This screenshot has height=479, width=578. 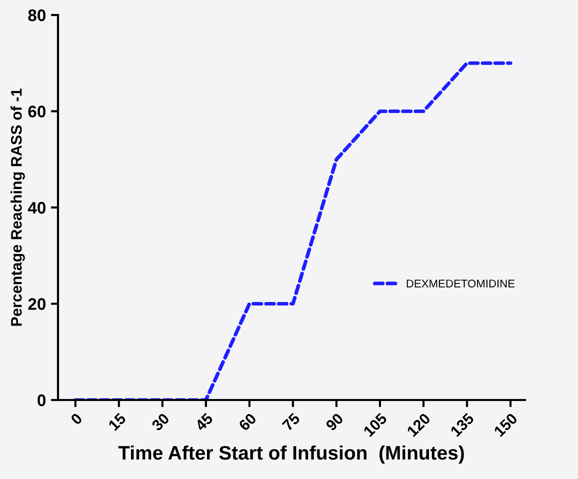 What do you see at coordinates (462, 425) in the screenshot?
I see `x-tick-label: 135` at bounding box center [462, 425].